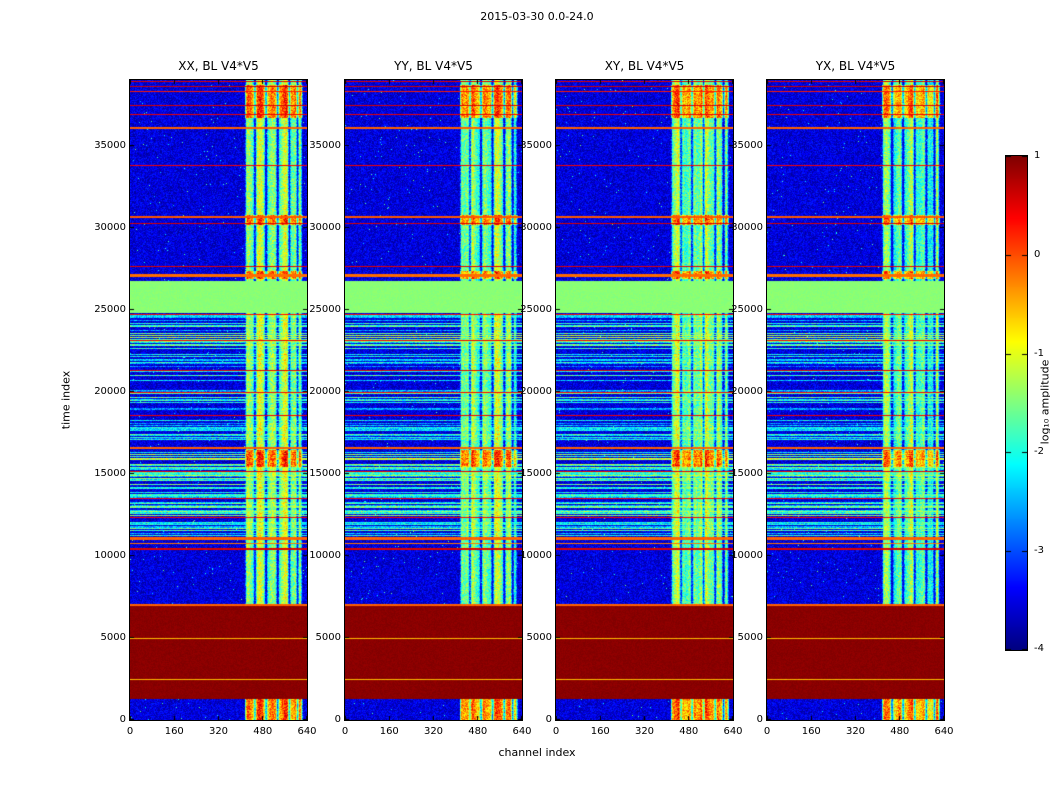  I want to click on colorbar-tick-label: -4, so click(1039, 648).